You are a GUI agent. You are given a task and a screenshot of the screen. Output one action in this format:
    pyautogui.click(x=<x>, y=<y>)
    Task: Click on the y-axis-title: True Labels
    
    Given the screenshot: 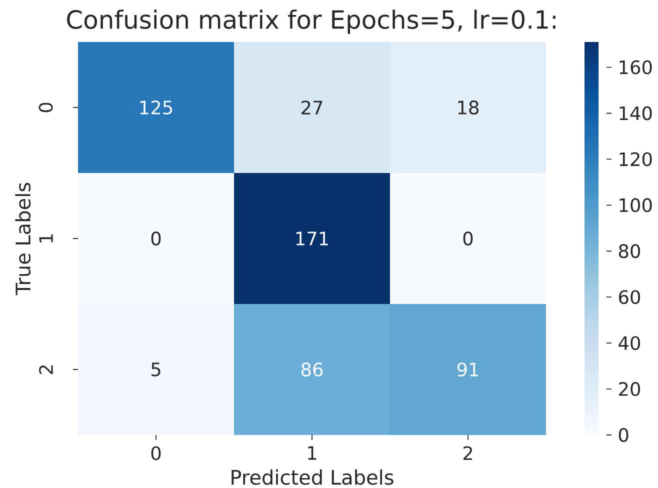 What is the action you would take?
    pyautogui.click(x=23, y=239)
    